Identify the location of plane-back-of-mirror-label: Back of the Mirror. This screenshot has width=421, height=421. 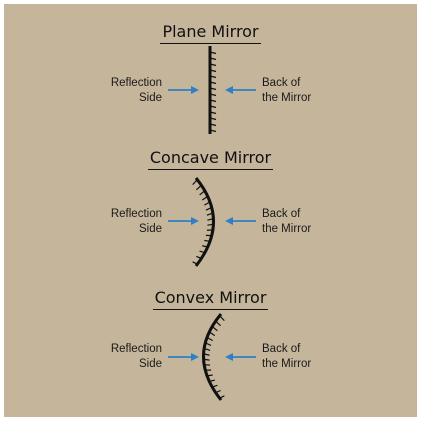
(287, 90).